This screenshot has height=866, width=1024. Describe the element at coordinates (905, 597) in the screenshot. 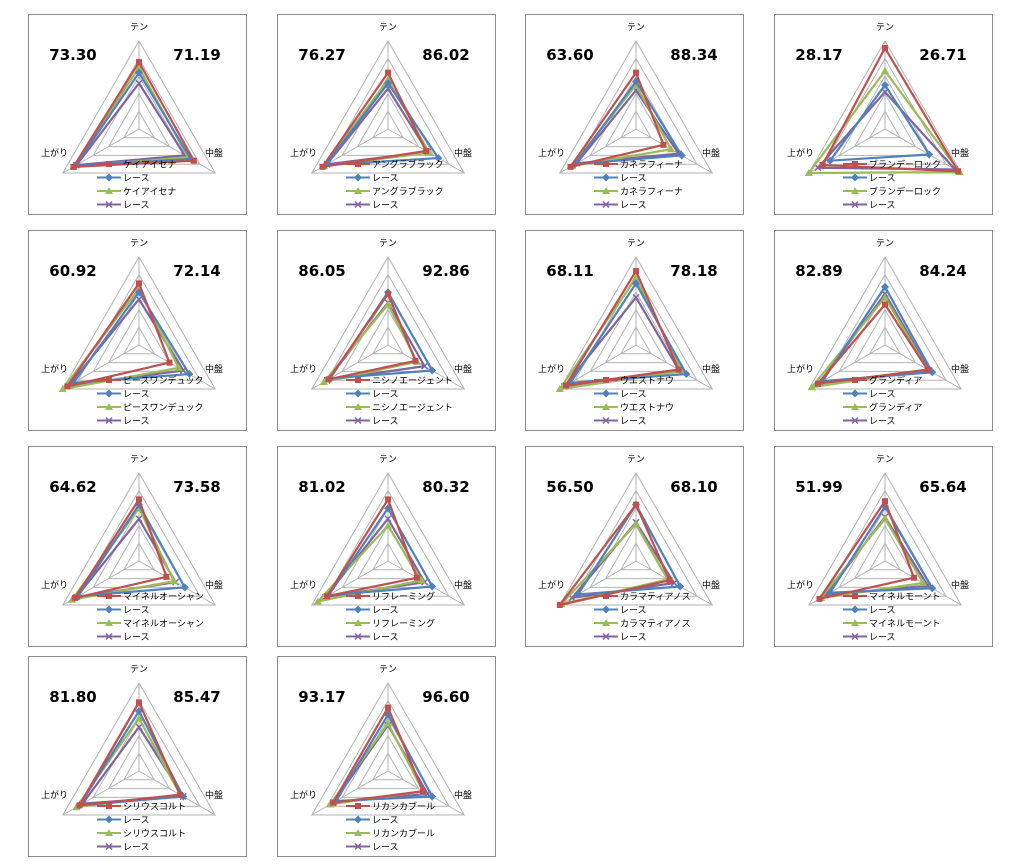

I see `legend-label: マイネルモーント` at that location.